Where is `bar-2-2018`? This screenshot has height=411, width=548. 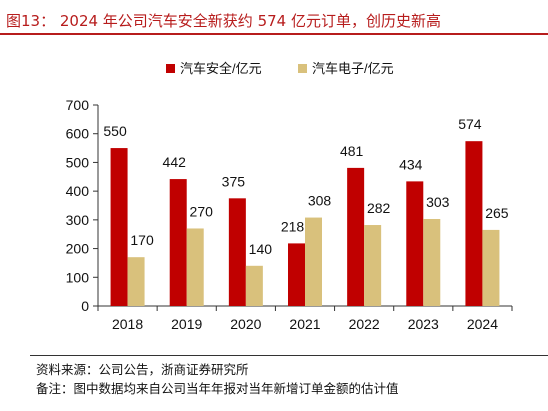 bar-2-2018 is located at coordinates (136, 281).